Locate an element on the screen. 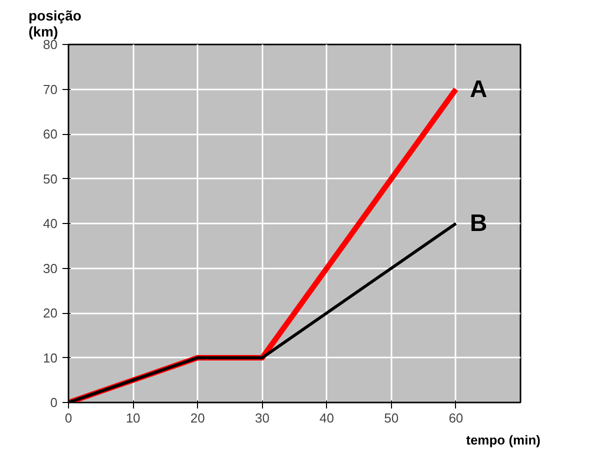 The height and width of the screenshot is (452, 600). x-tick-label: 20 is located at coordinates (197, 418).